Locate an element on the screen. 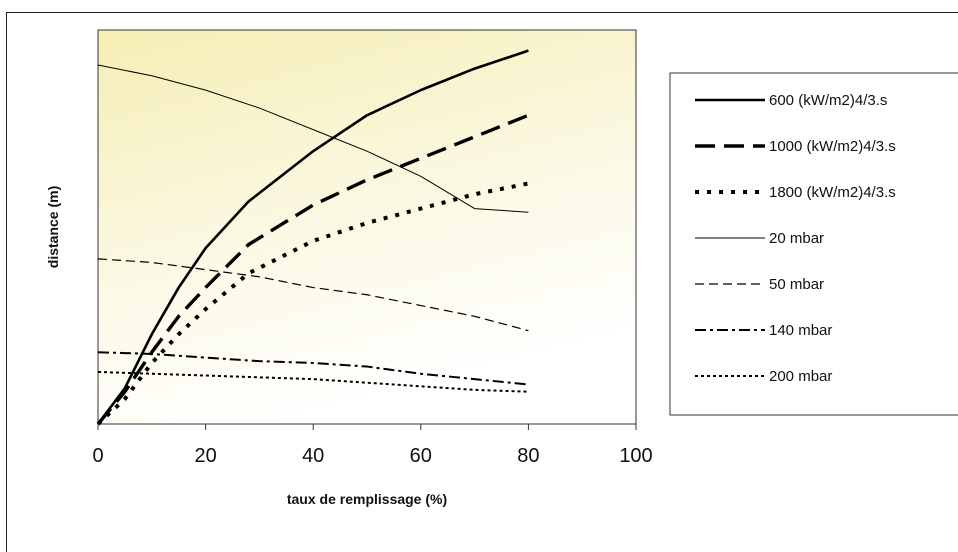 This screenshot has height=552, width=958. x-axis-title: taux de remplissage (%) is located at coordinates (367, 499).